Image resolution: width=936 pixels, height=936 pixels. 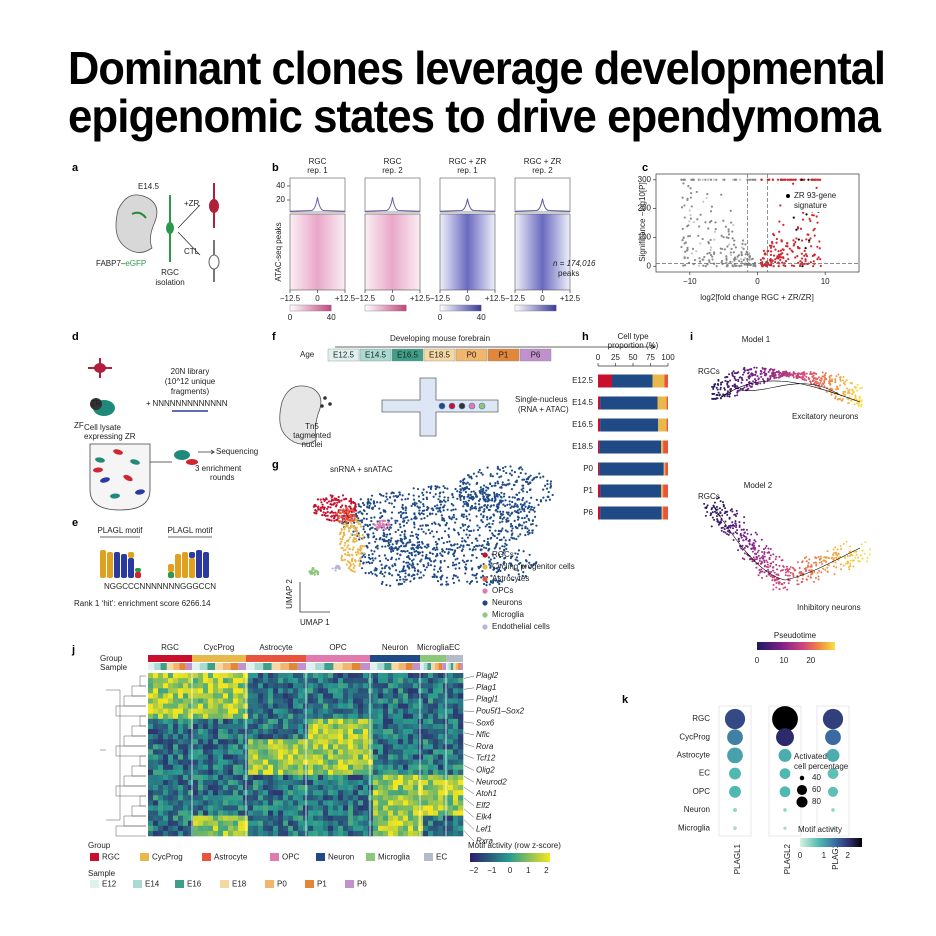 I want to click on label: RGCs, so click(x=709, y=496).